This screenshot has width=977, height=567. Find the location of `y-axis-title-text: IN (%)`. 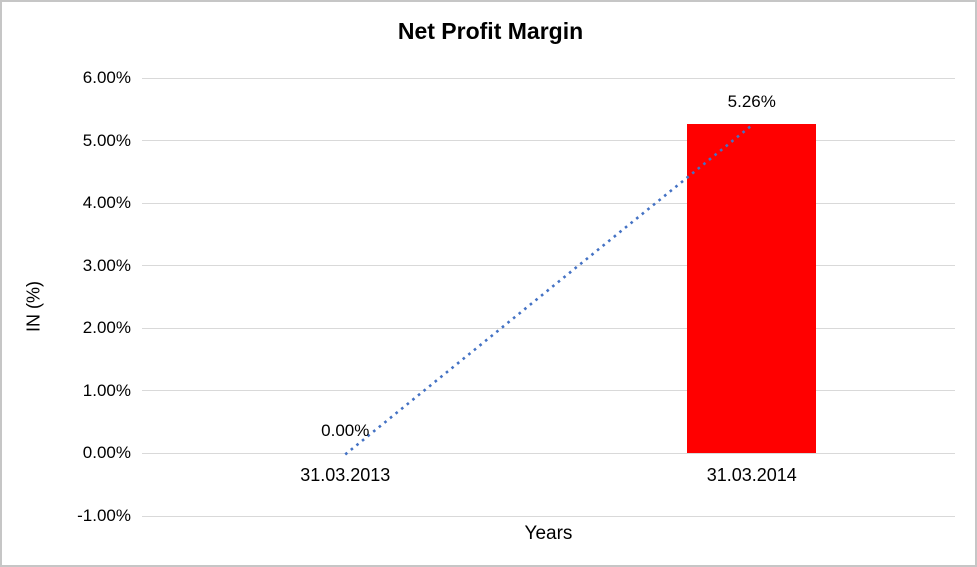

y-axis-title-text: IN (%) is located at coordinates (33, 306).